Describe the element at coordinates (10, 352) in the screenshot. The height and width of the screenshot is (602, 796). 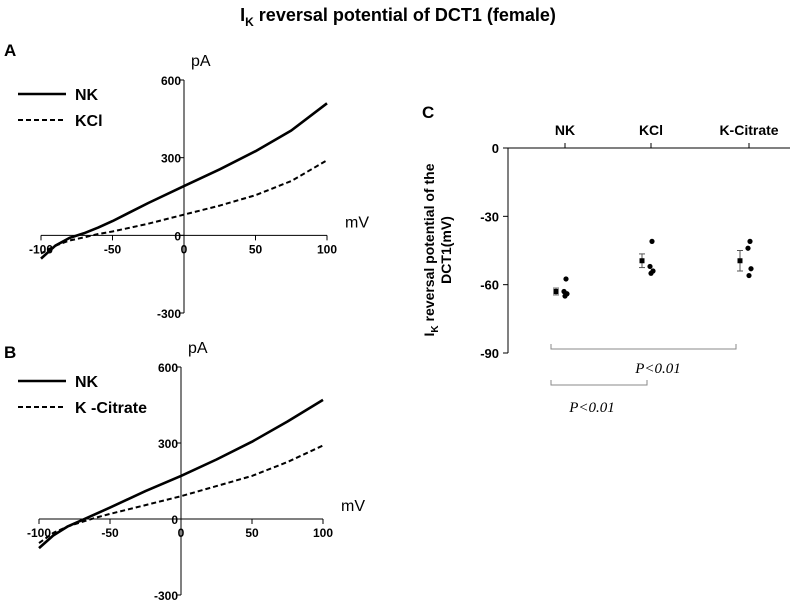
I see `panel-b-label: B` at that location.